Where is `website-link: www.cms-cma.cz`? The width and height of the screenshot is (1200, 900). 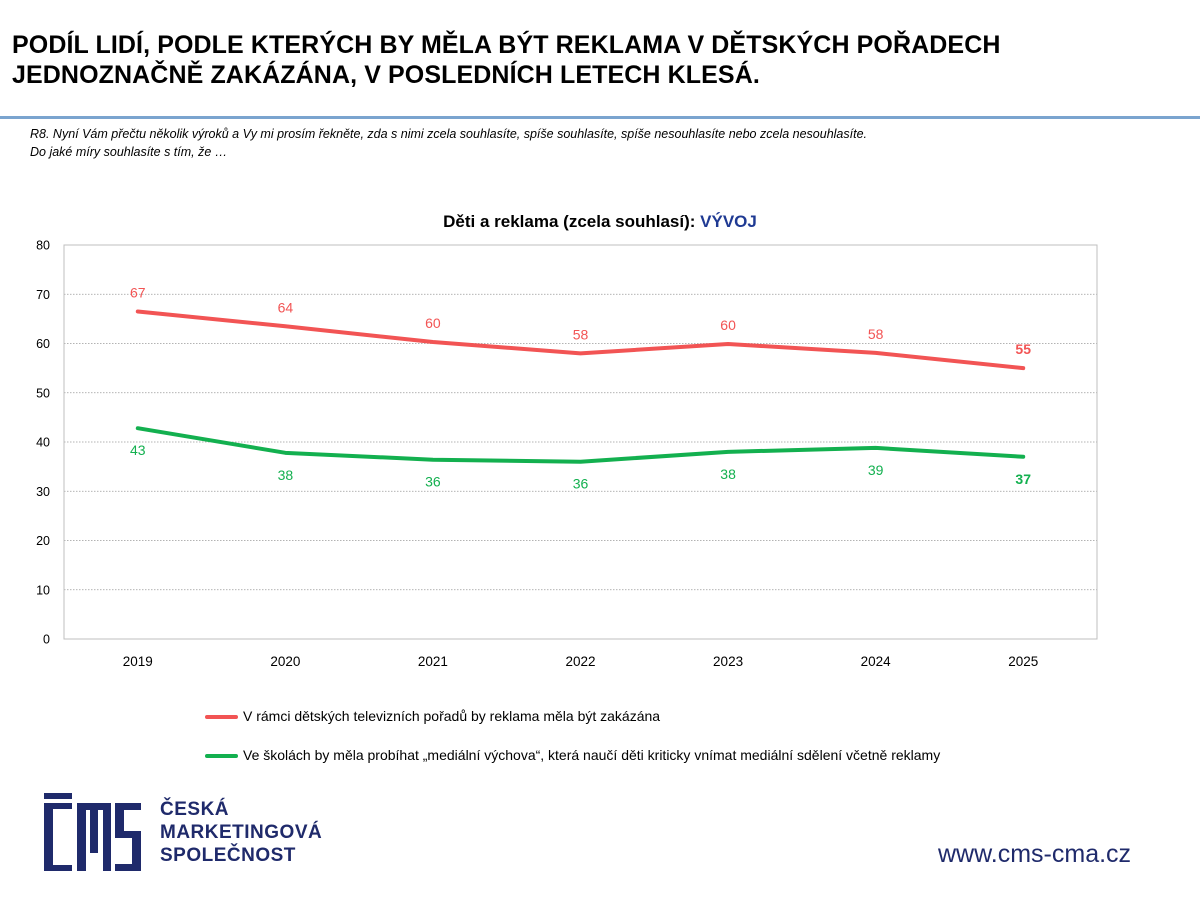 website-link: www.cms-cma.cz is located at coordinates (1035, 854).